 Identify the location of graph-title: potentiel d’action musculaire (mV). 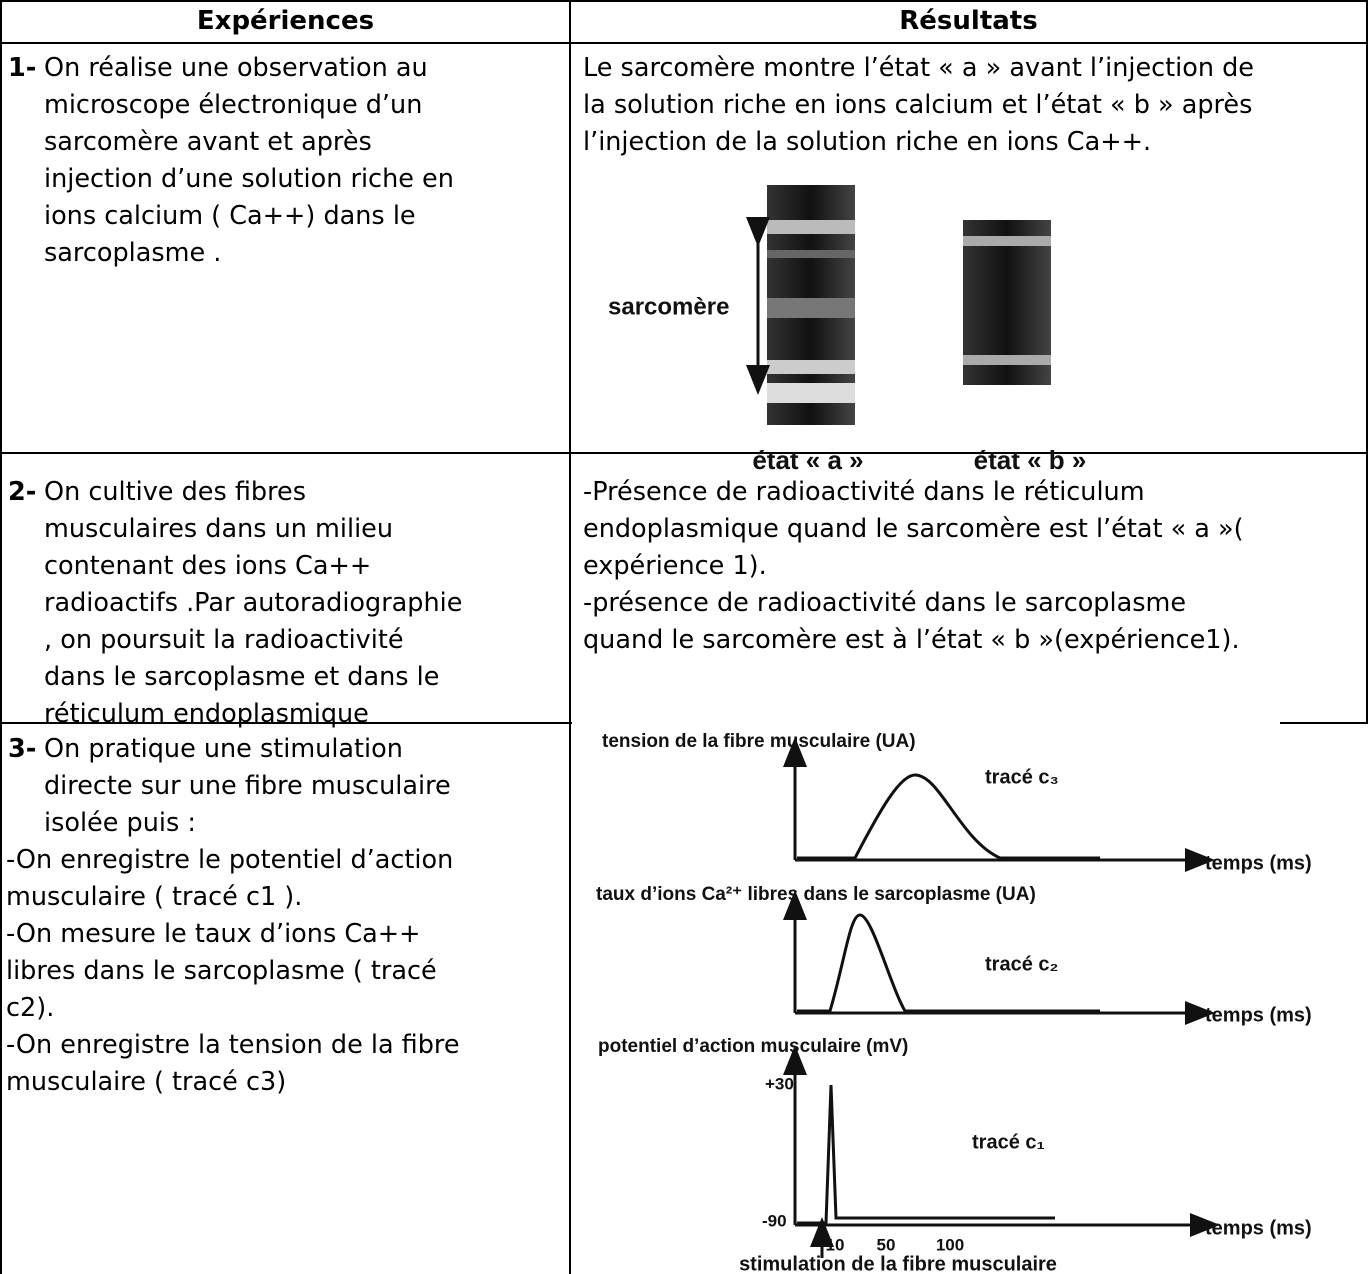
(753, 1046).